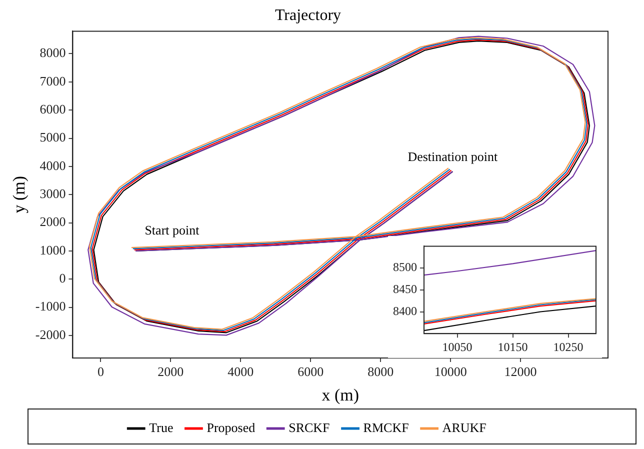 The image size is (644, 449). What do you see at coordinates (450, 372) in the screenshot?
I see `x-tick-label: 10000` at bounding box center [450, 372].